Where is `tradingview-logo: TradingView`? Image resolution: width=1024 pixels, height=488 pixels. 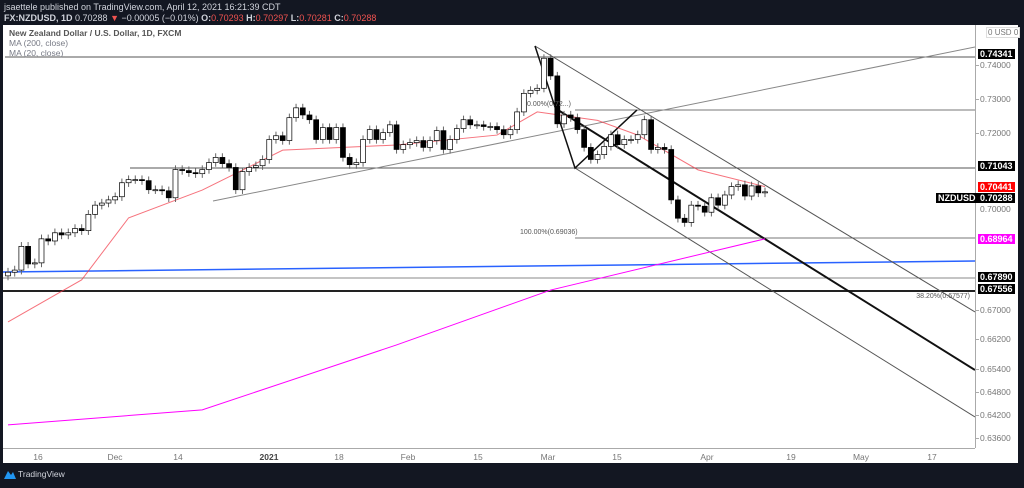
tradingview-logo: TradingView is located at coordinates (34, 474).